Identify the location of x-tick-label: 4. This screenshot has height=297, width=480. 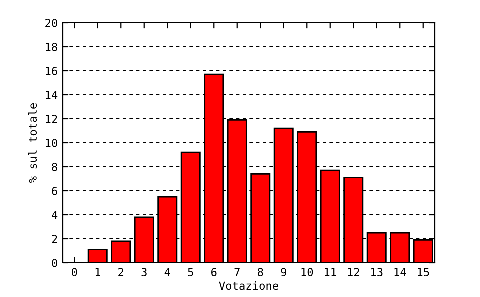
(167, 272).